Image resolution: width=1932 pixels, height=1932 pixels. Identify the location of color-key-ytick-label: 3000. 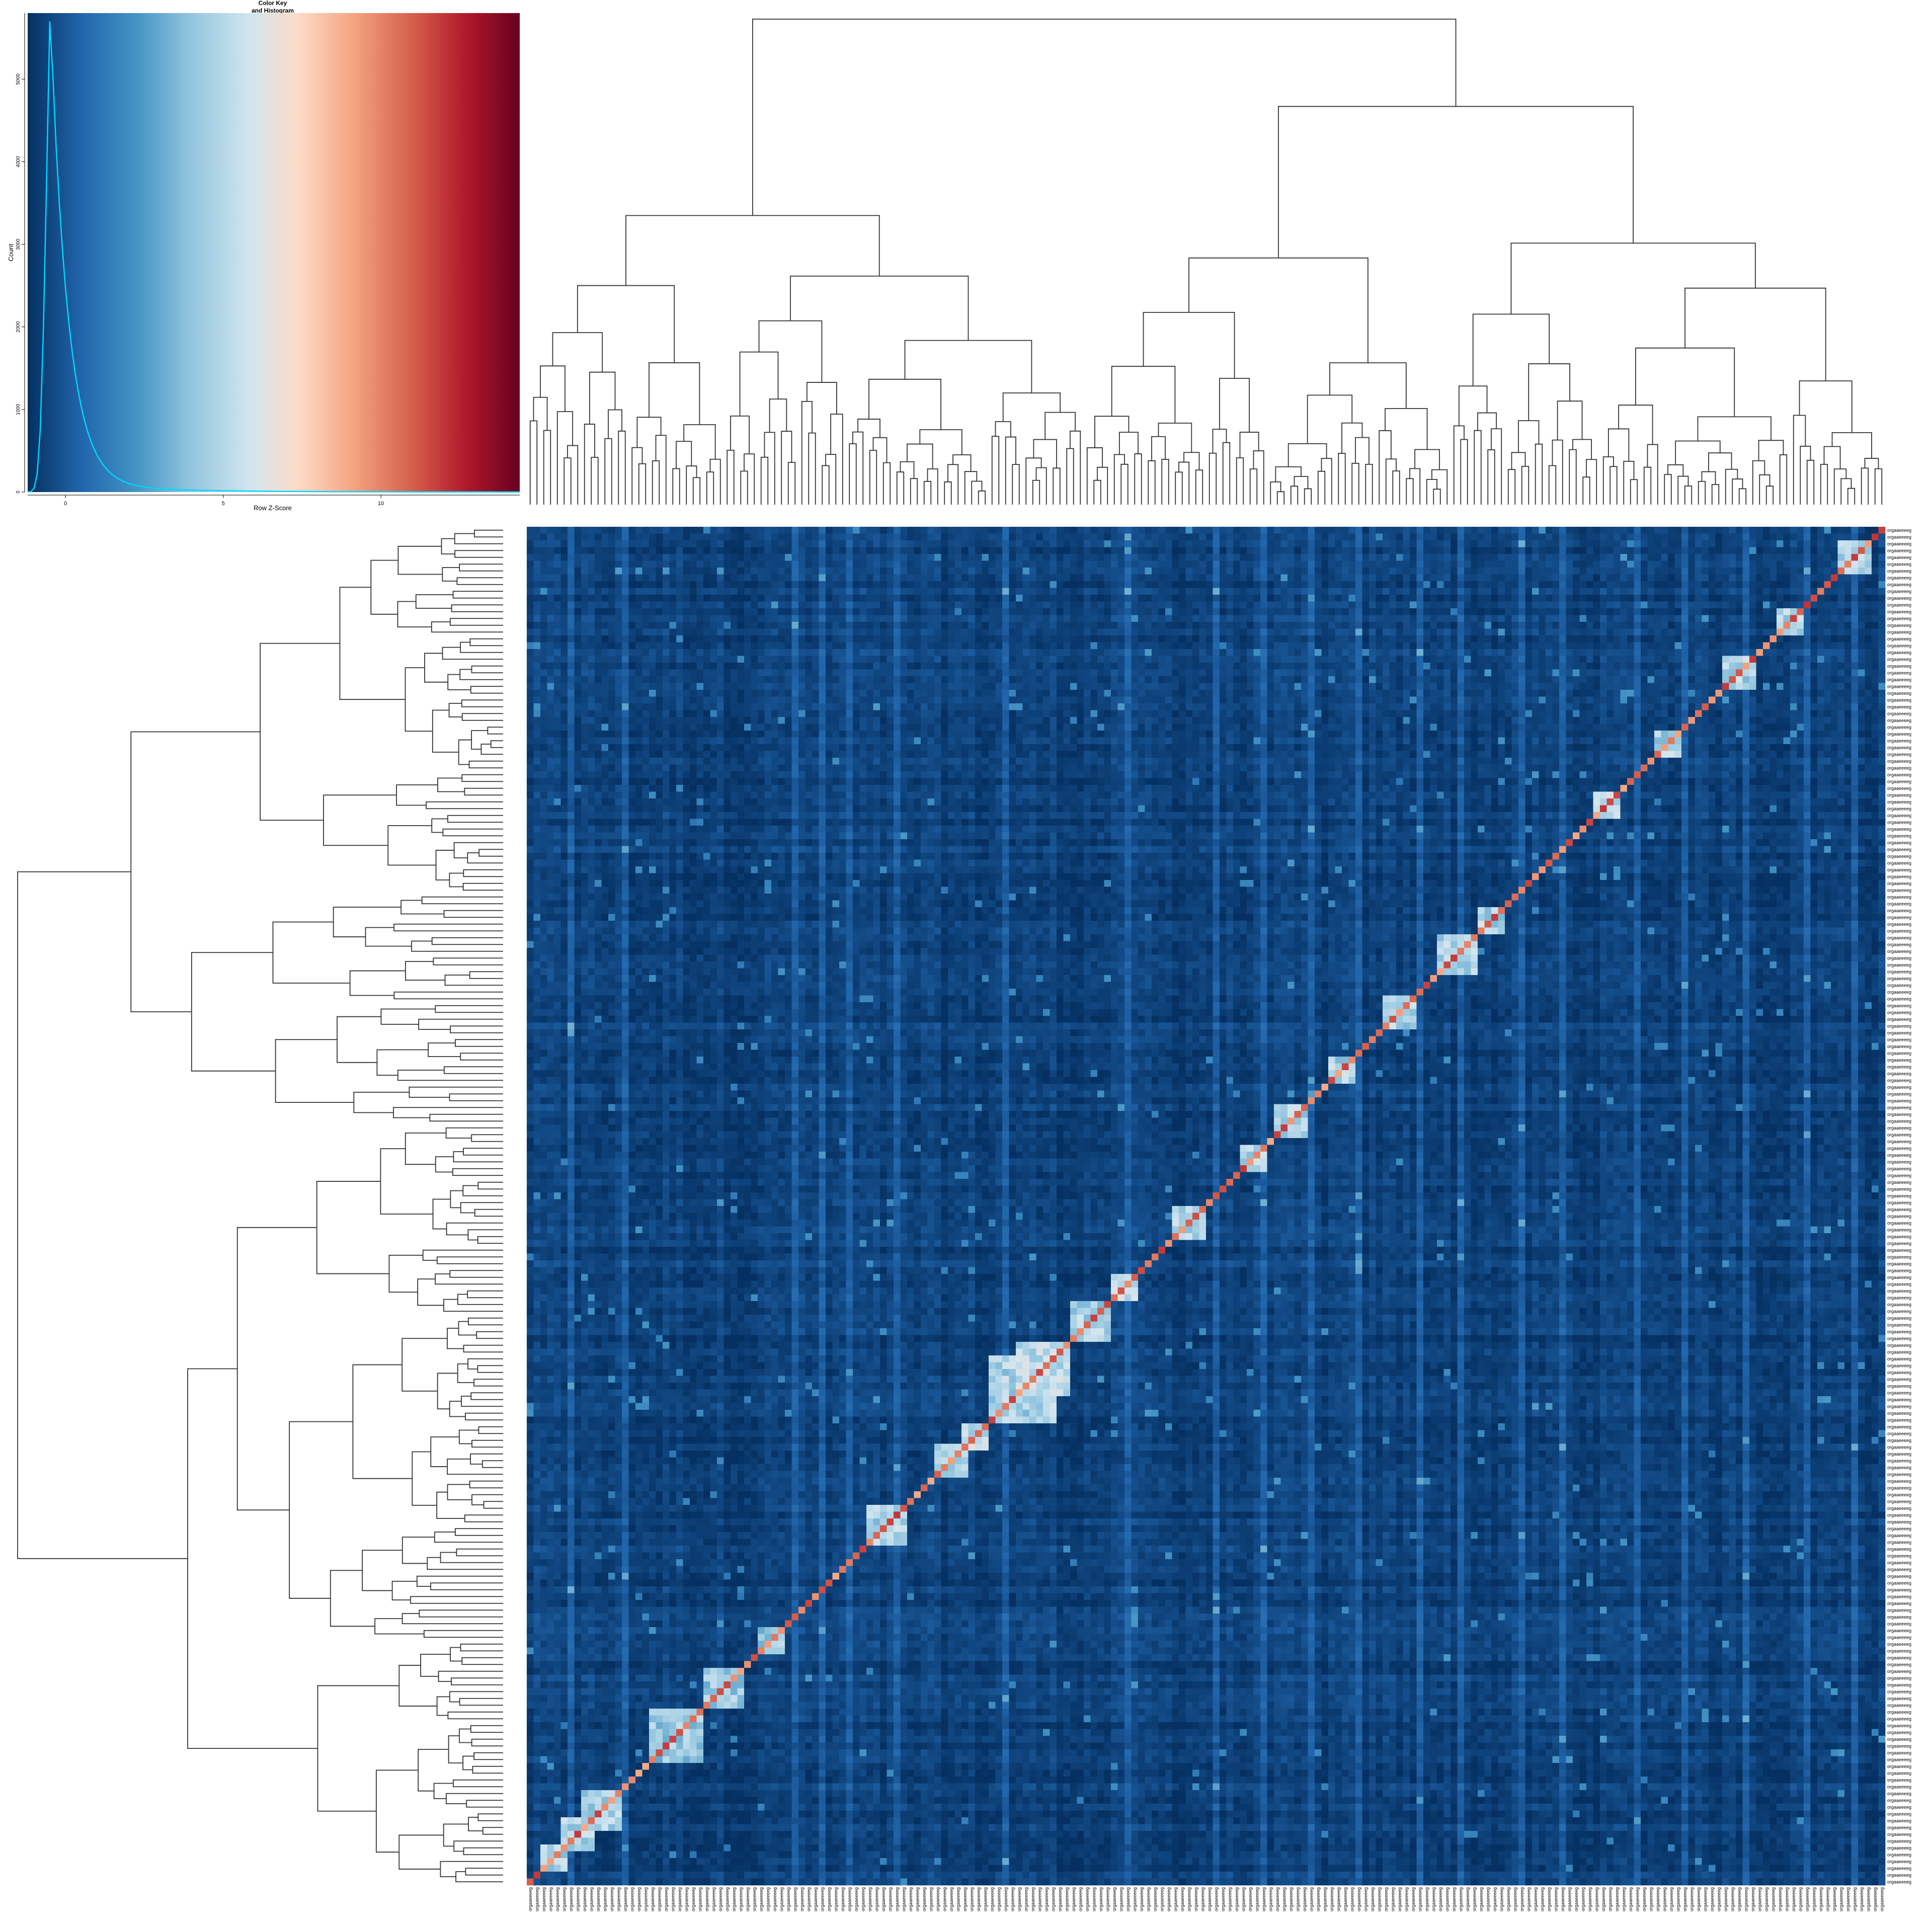
(19, 244).